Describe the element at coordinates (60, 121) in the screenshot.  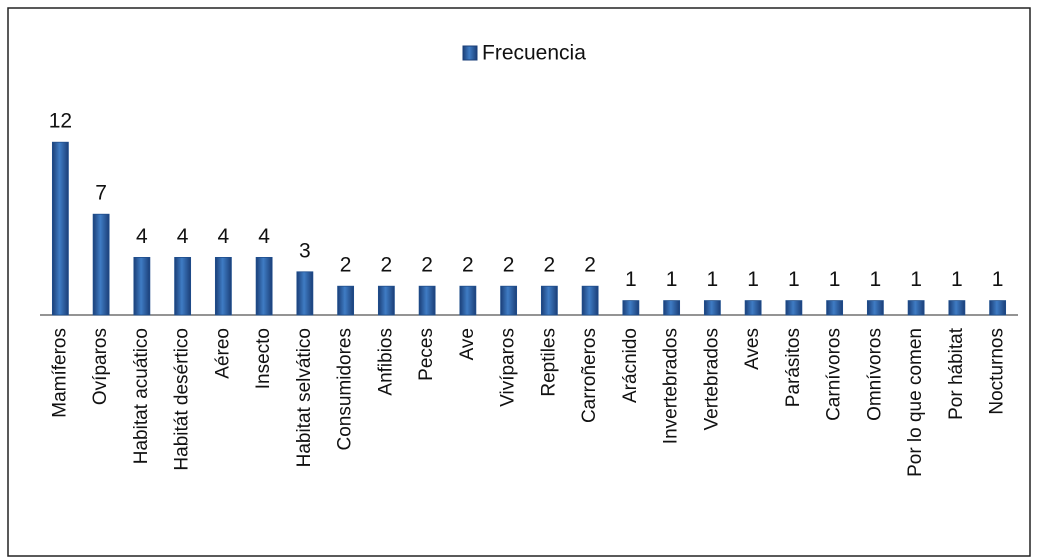
I see `data-label: 12` at that location.